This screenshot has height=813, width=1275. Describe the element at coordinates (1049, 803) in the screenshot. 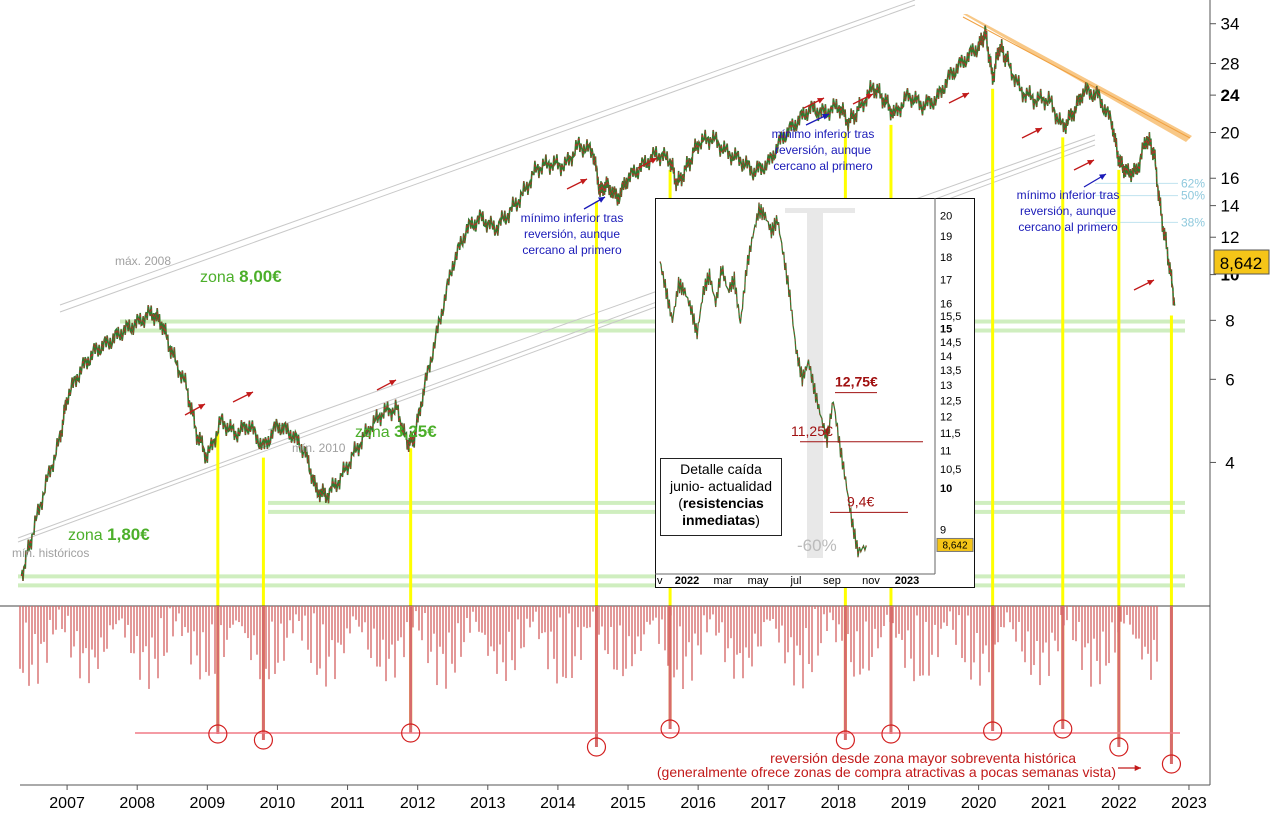

I see `x-tick-label: 2021` at that location.